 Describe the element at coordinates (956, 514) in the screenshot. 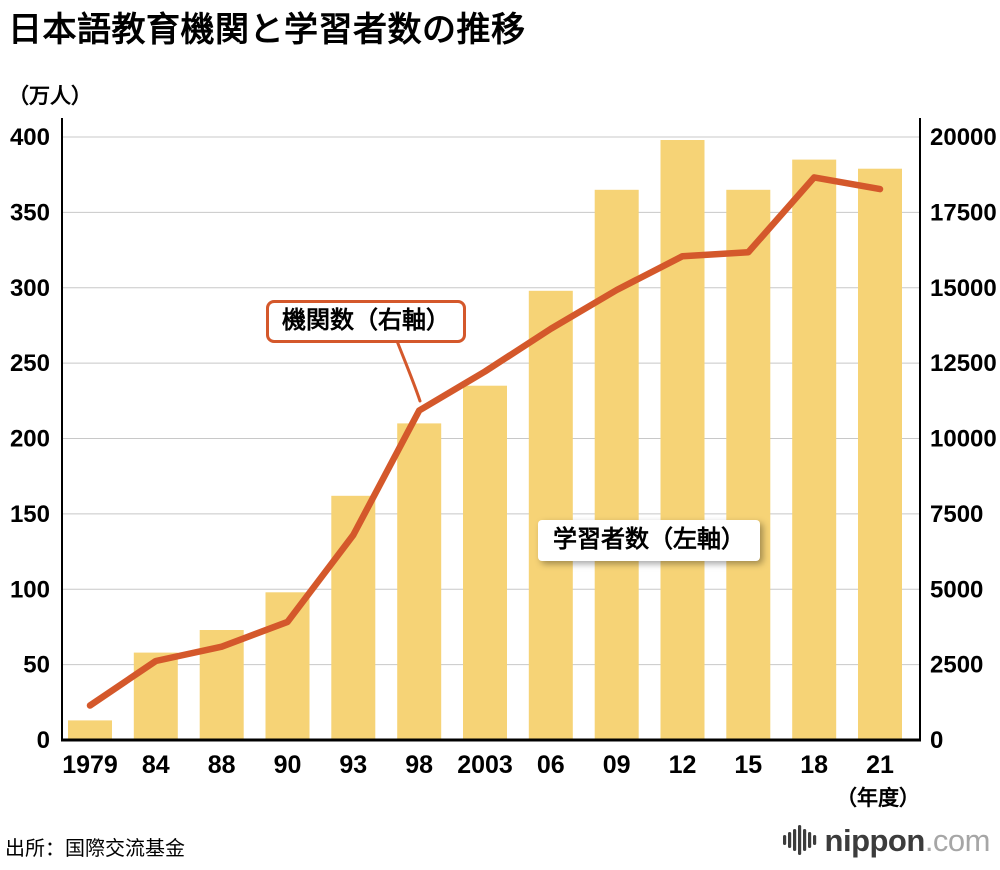

I see `right-tick-label: 7500` at that location.